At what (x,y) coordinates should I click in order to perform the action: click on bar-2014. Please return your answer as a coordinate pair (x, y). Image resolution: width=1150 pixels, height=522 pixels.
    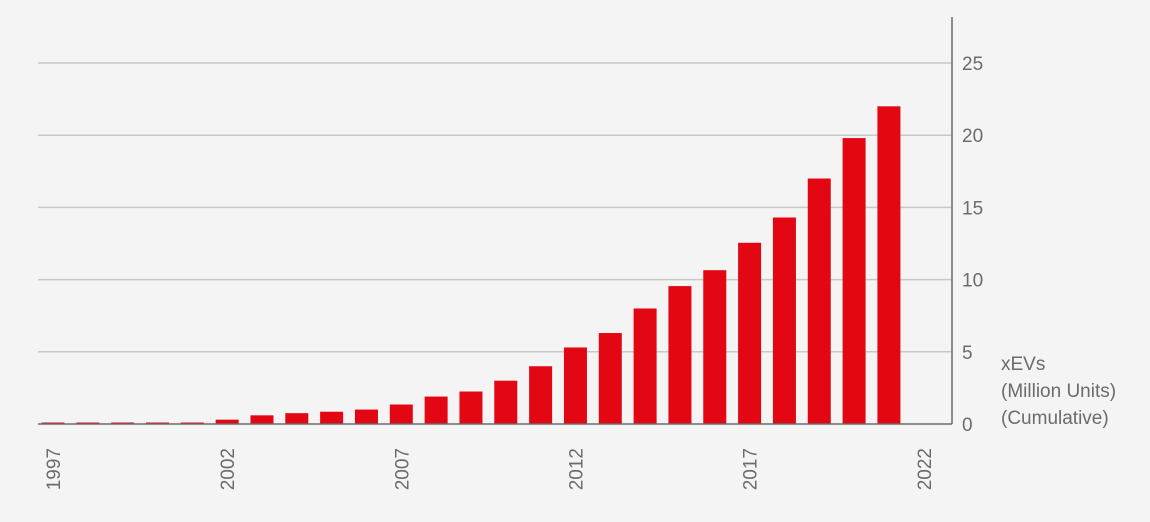
    Looking at the image, I should click on (645, 366).